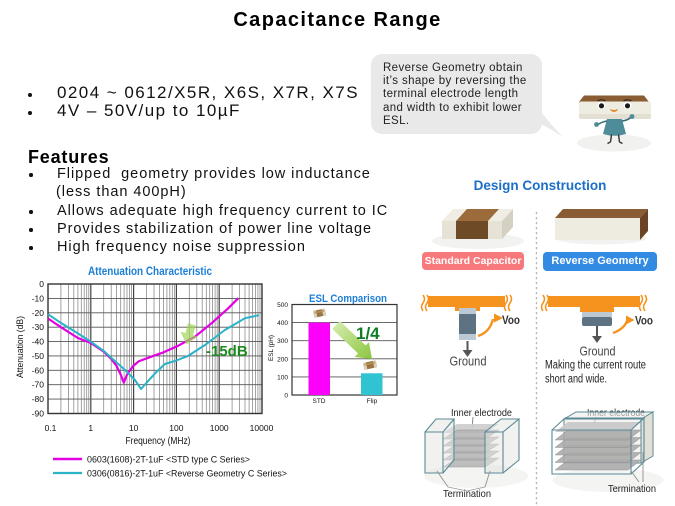 The image size is (675, 506). I want to click on svg-text: -40, so click(38, 342).